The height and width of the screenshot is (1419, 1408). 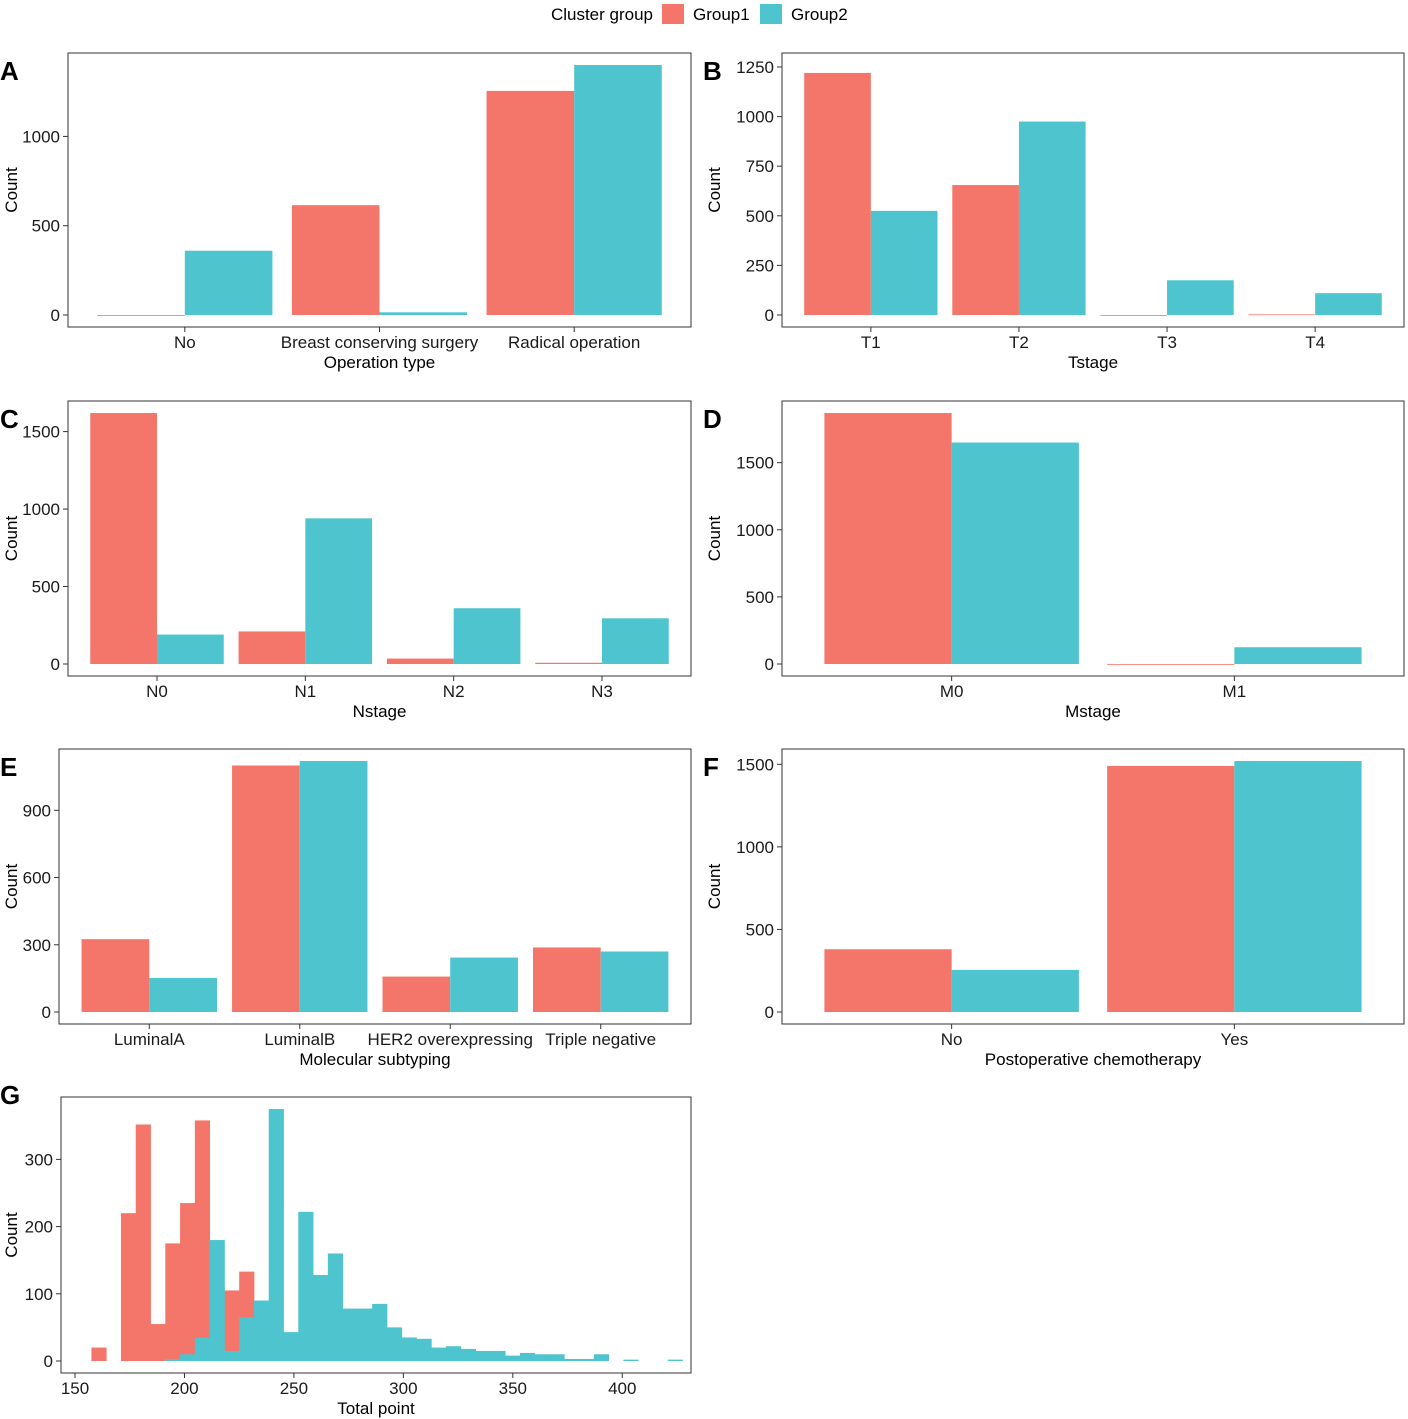 What do you see at coordinates (755, 764) in the screenshot?
I see `y-tick-label: 1500` at bounding box center [755, 764].